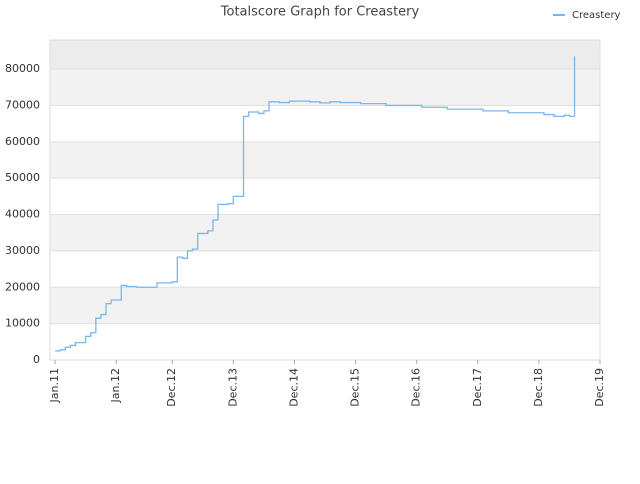 This screenshot has height=484, width=640. What do you see at coordinates (22, 214) in the screenshot?
I see `y-tick-label: 40000` at bounding box center [22, 214].